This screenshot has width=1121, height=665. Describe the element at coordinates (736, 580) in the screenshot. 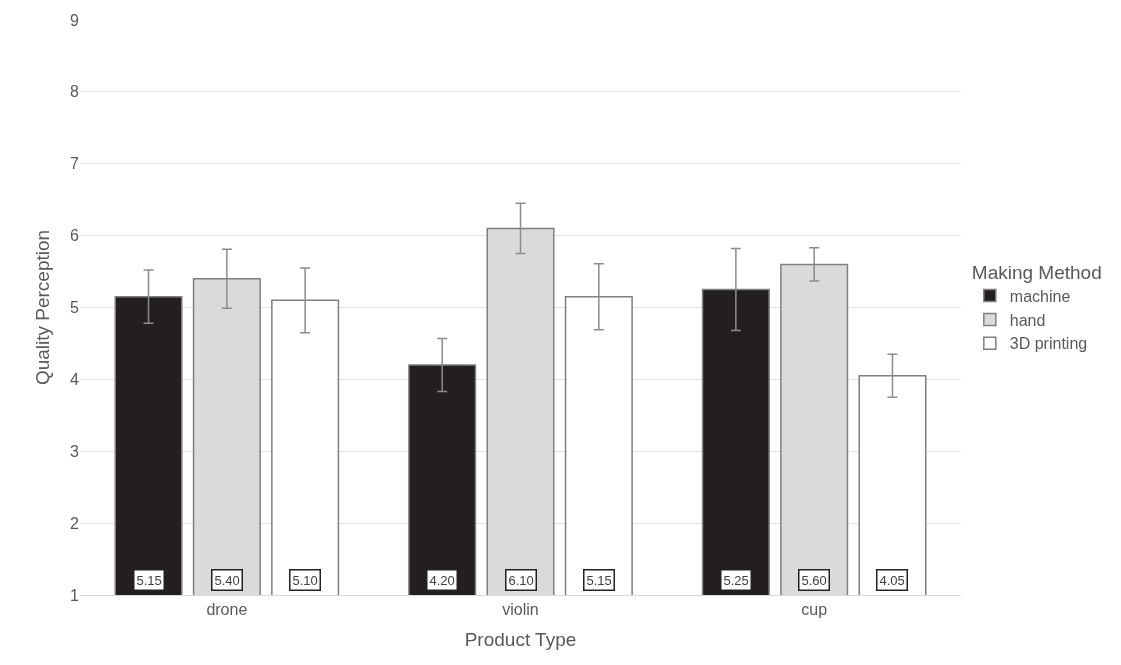

I see `data-label: 5.25` at that location.